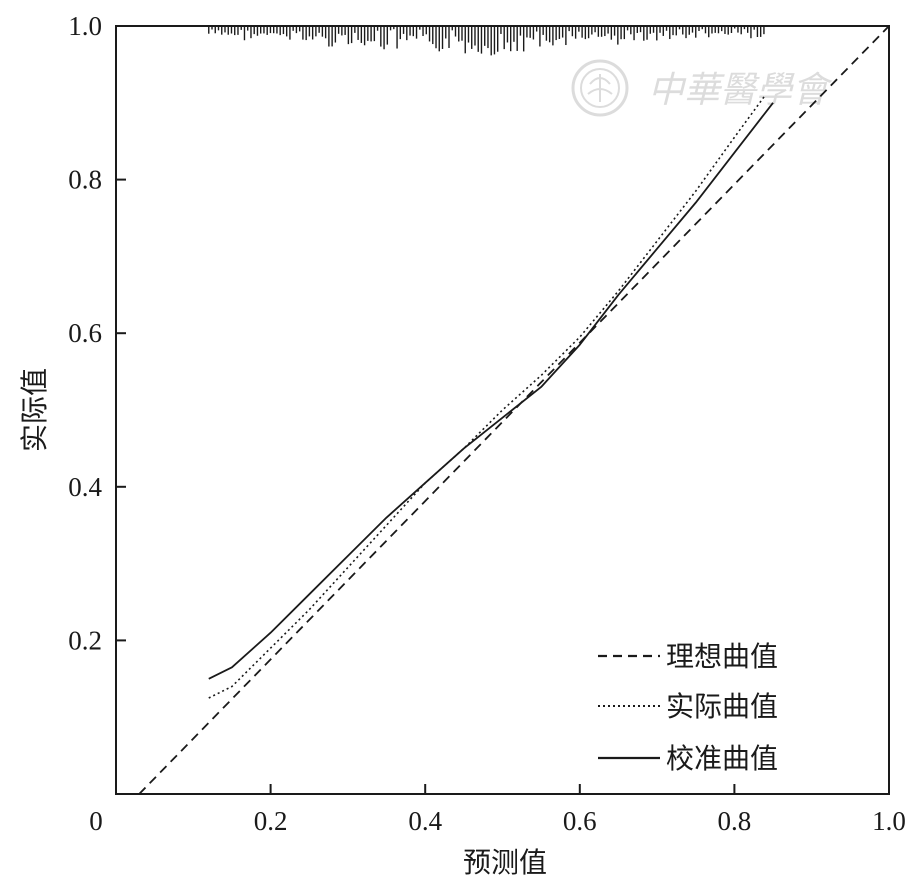 The image size is (911, 889). I want to click on society-seal-icon, so click(600, 88).